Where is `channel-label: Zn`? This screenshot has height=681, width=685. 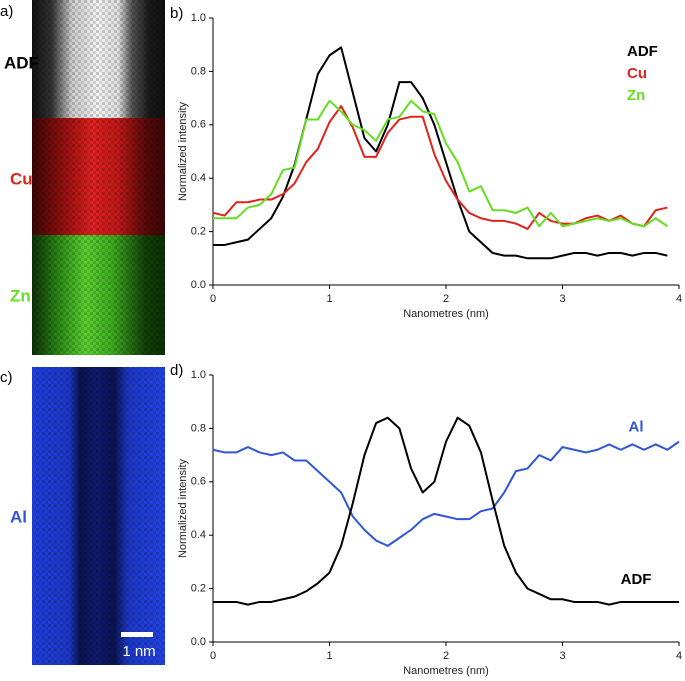
channel-label: Zn is located at coordinates (20, 295).